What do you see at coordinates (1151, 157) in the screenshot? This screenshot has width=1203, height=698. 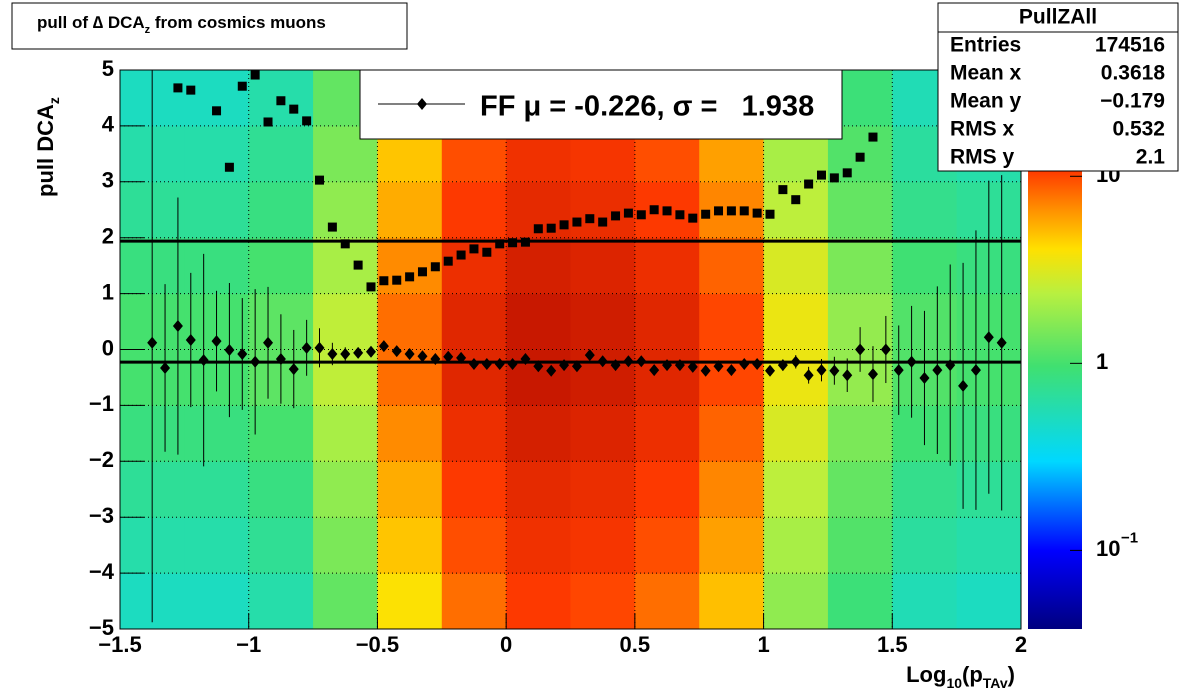 I see `stats-value: 2.1` at bounding box center [1151, 157].